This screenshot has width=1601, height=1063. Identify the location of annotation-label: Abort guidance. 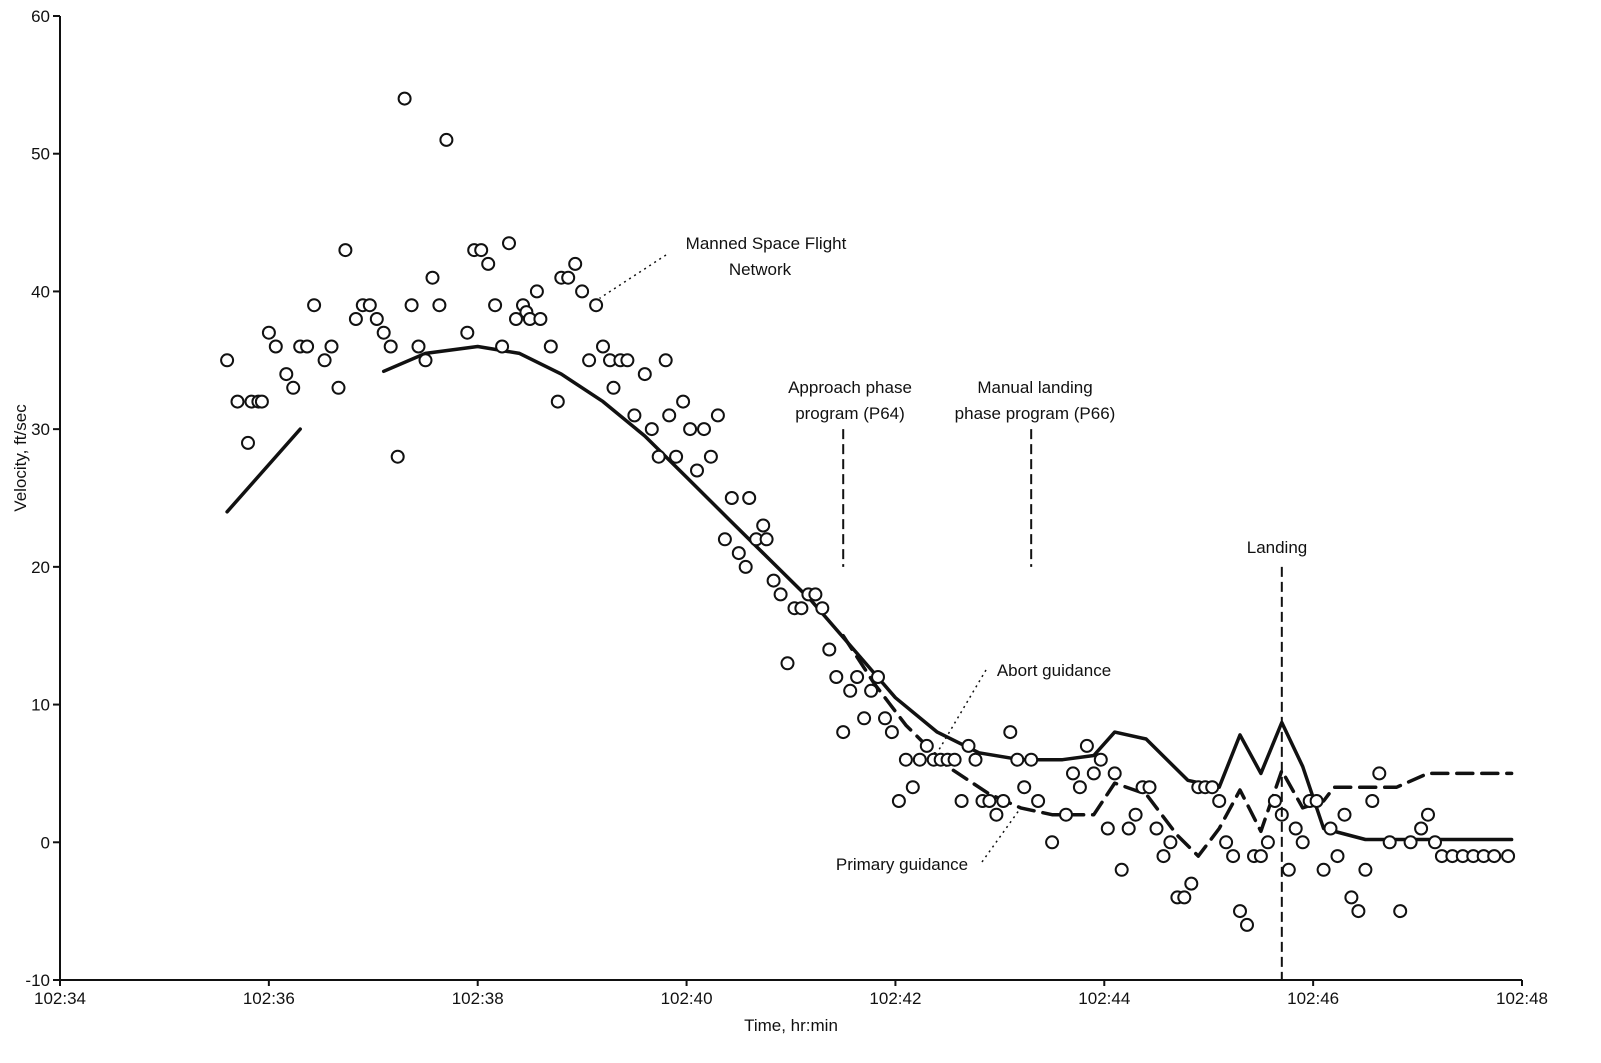
(1054, 670).